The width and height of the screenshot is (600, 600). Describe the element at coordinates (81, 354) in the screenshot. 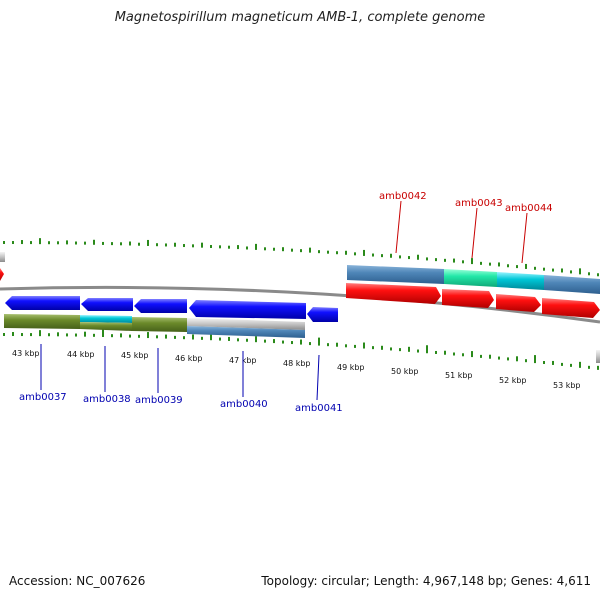

I see `kbp-label: 44 kbp` at that location.